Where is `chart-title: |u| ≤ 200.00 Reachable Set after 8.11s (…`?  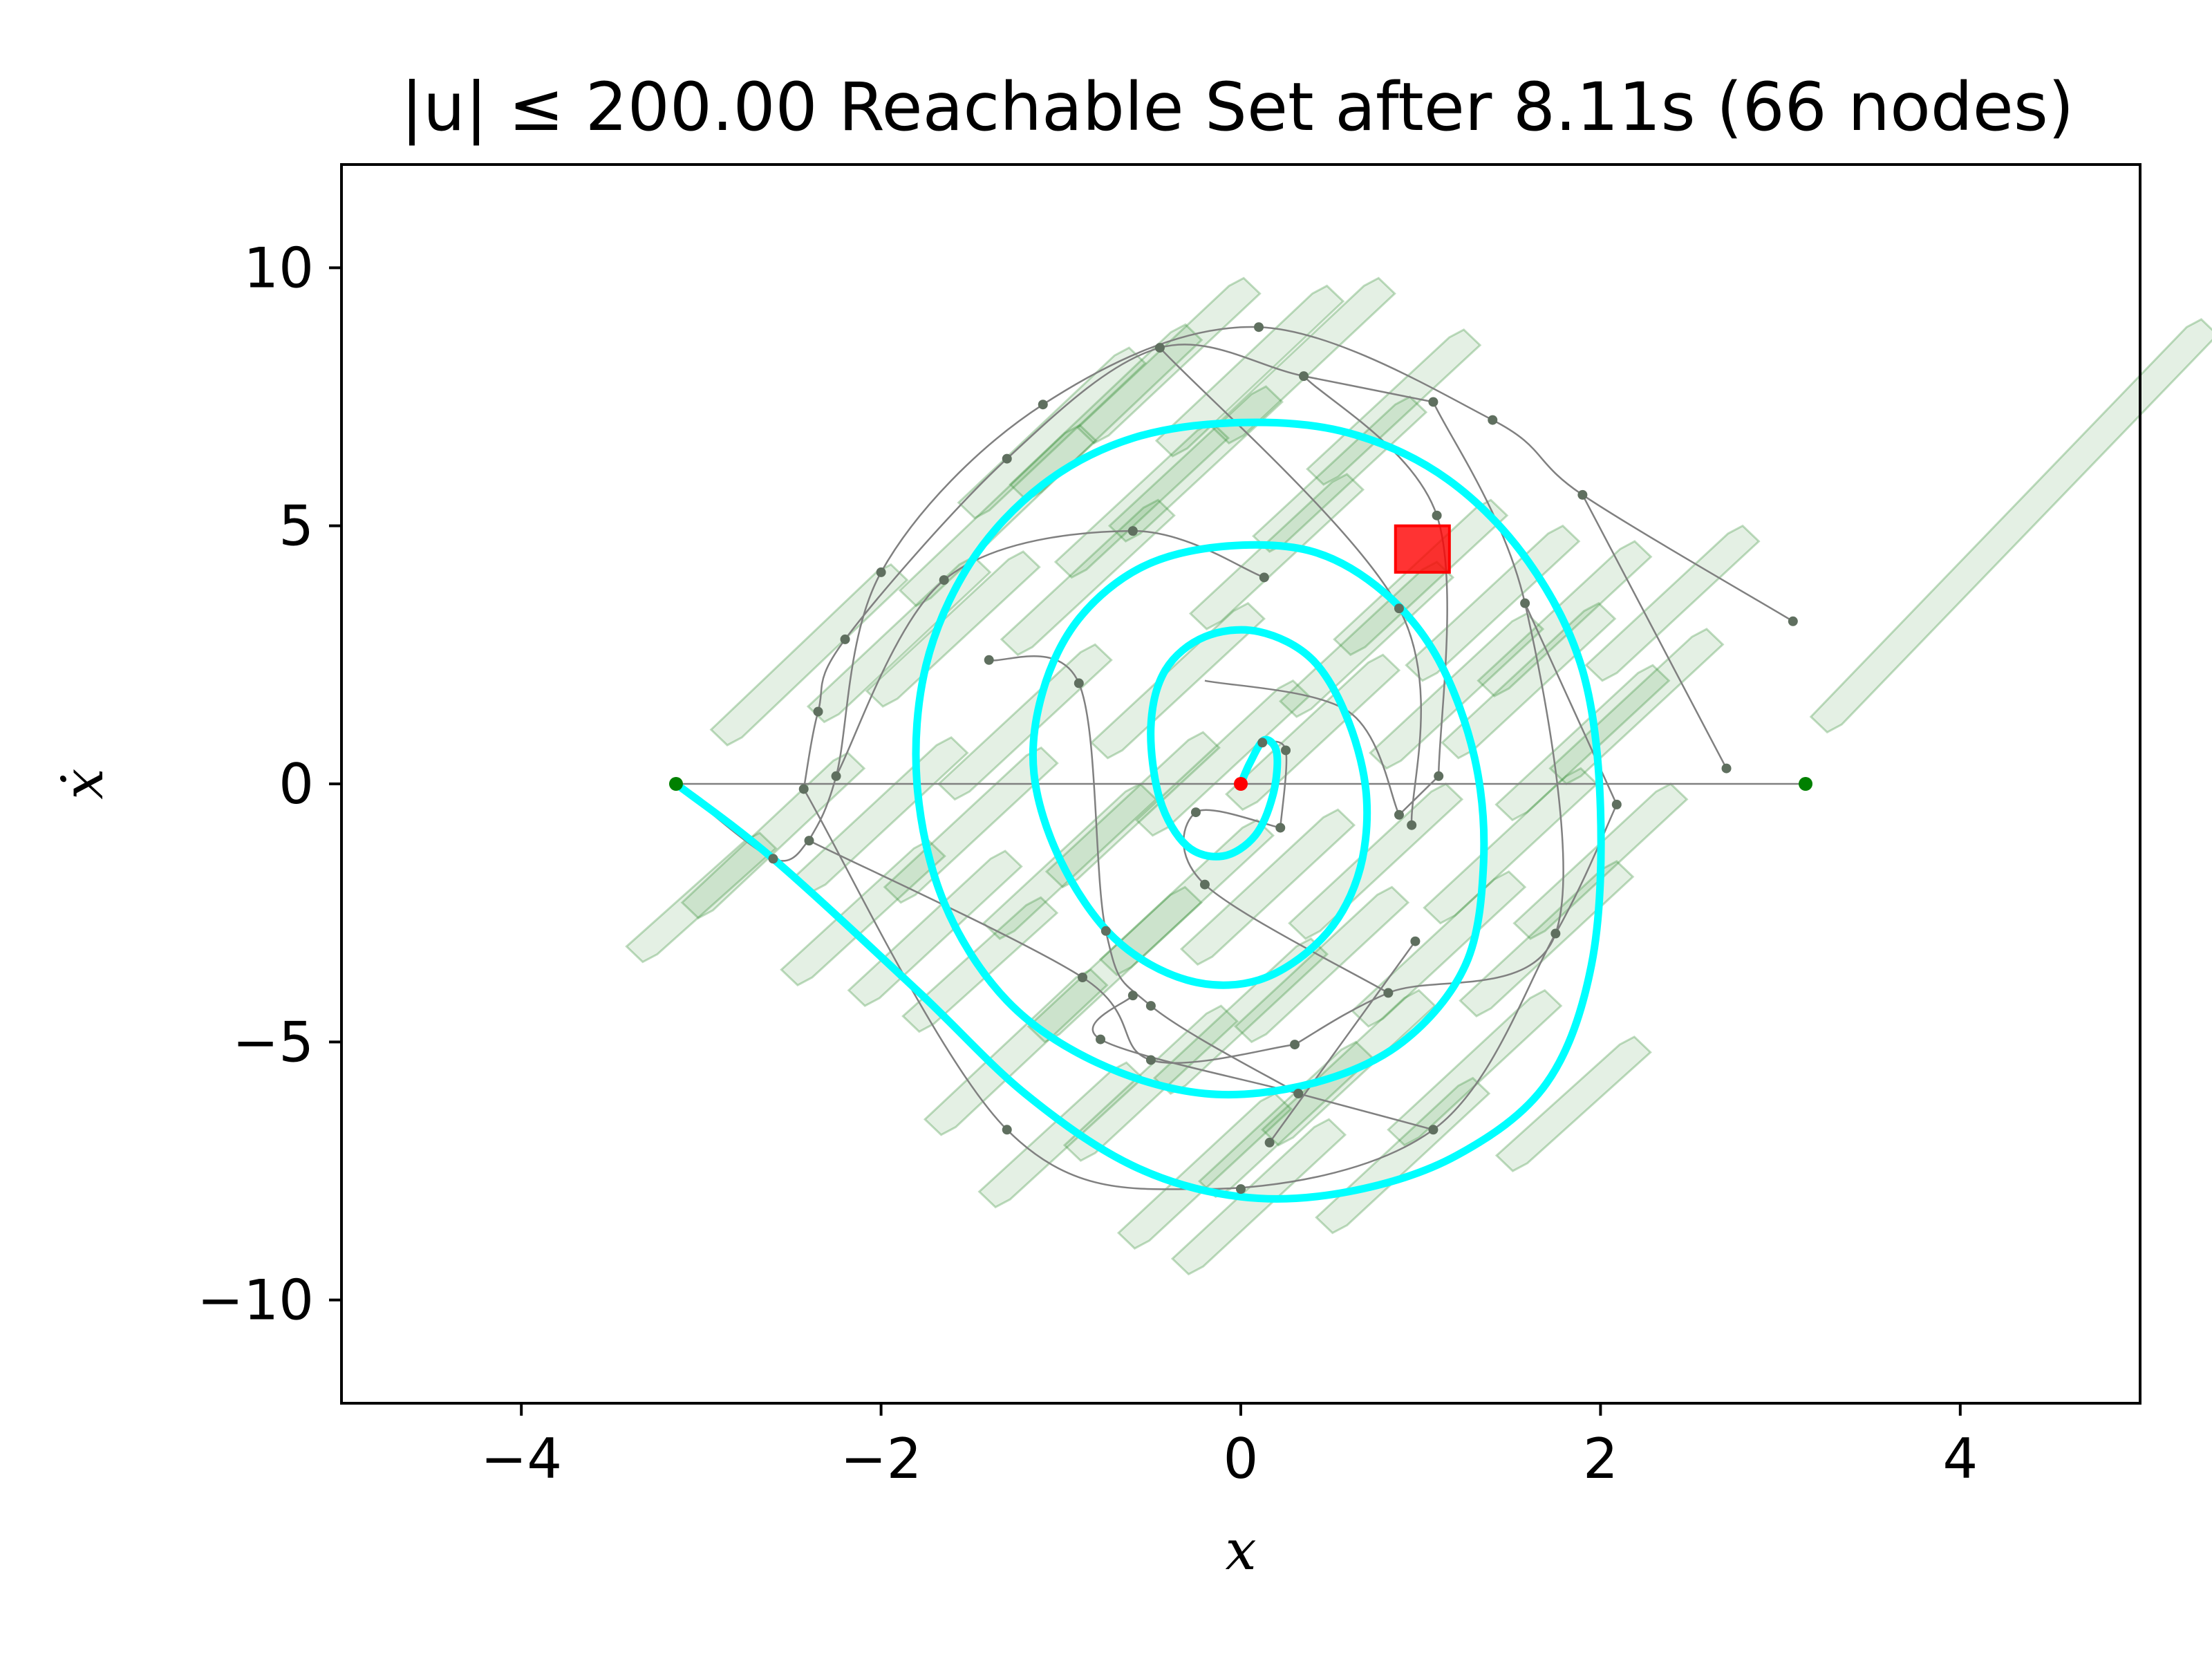
chart-title: |u| ≤ 200.00 Reachable Set after 8.11s (… is located at coordinates (1237, 107).